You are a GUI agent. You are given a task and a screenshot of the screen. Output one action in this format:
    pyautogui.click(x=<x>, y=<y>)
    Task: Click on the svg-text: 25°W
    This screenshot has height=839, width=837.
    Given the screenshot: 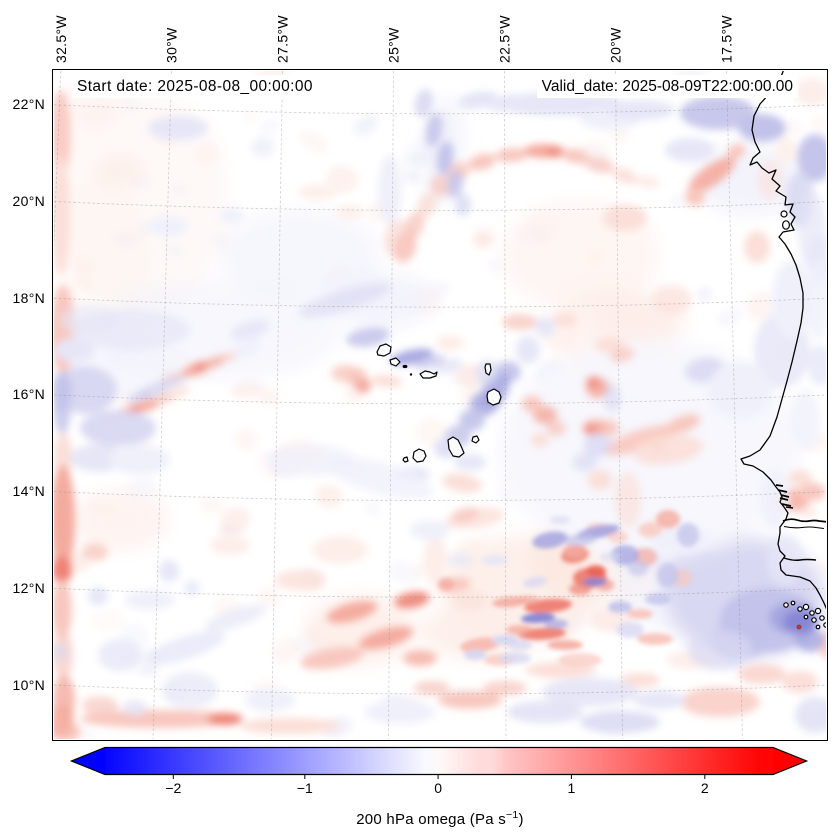 What is the action you would take?
    pyautogui.click(x=394, y=45)
    